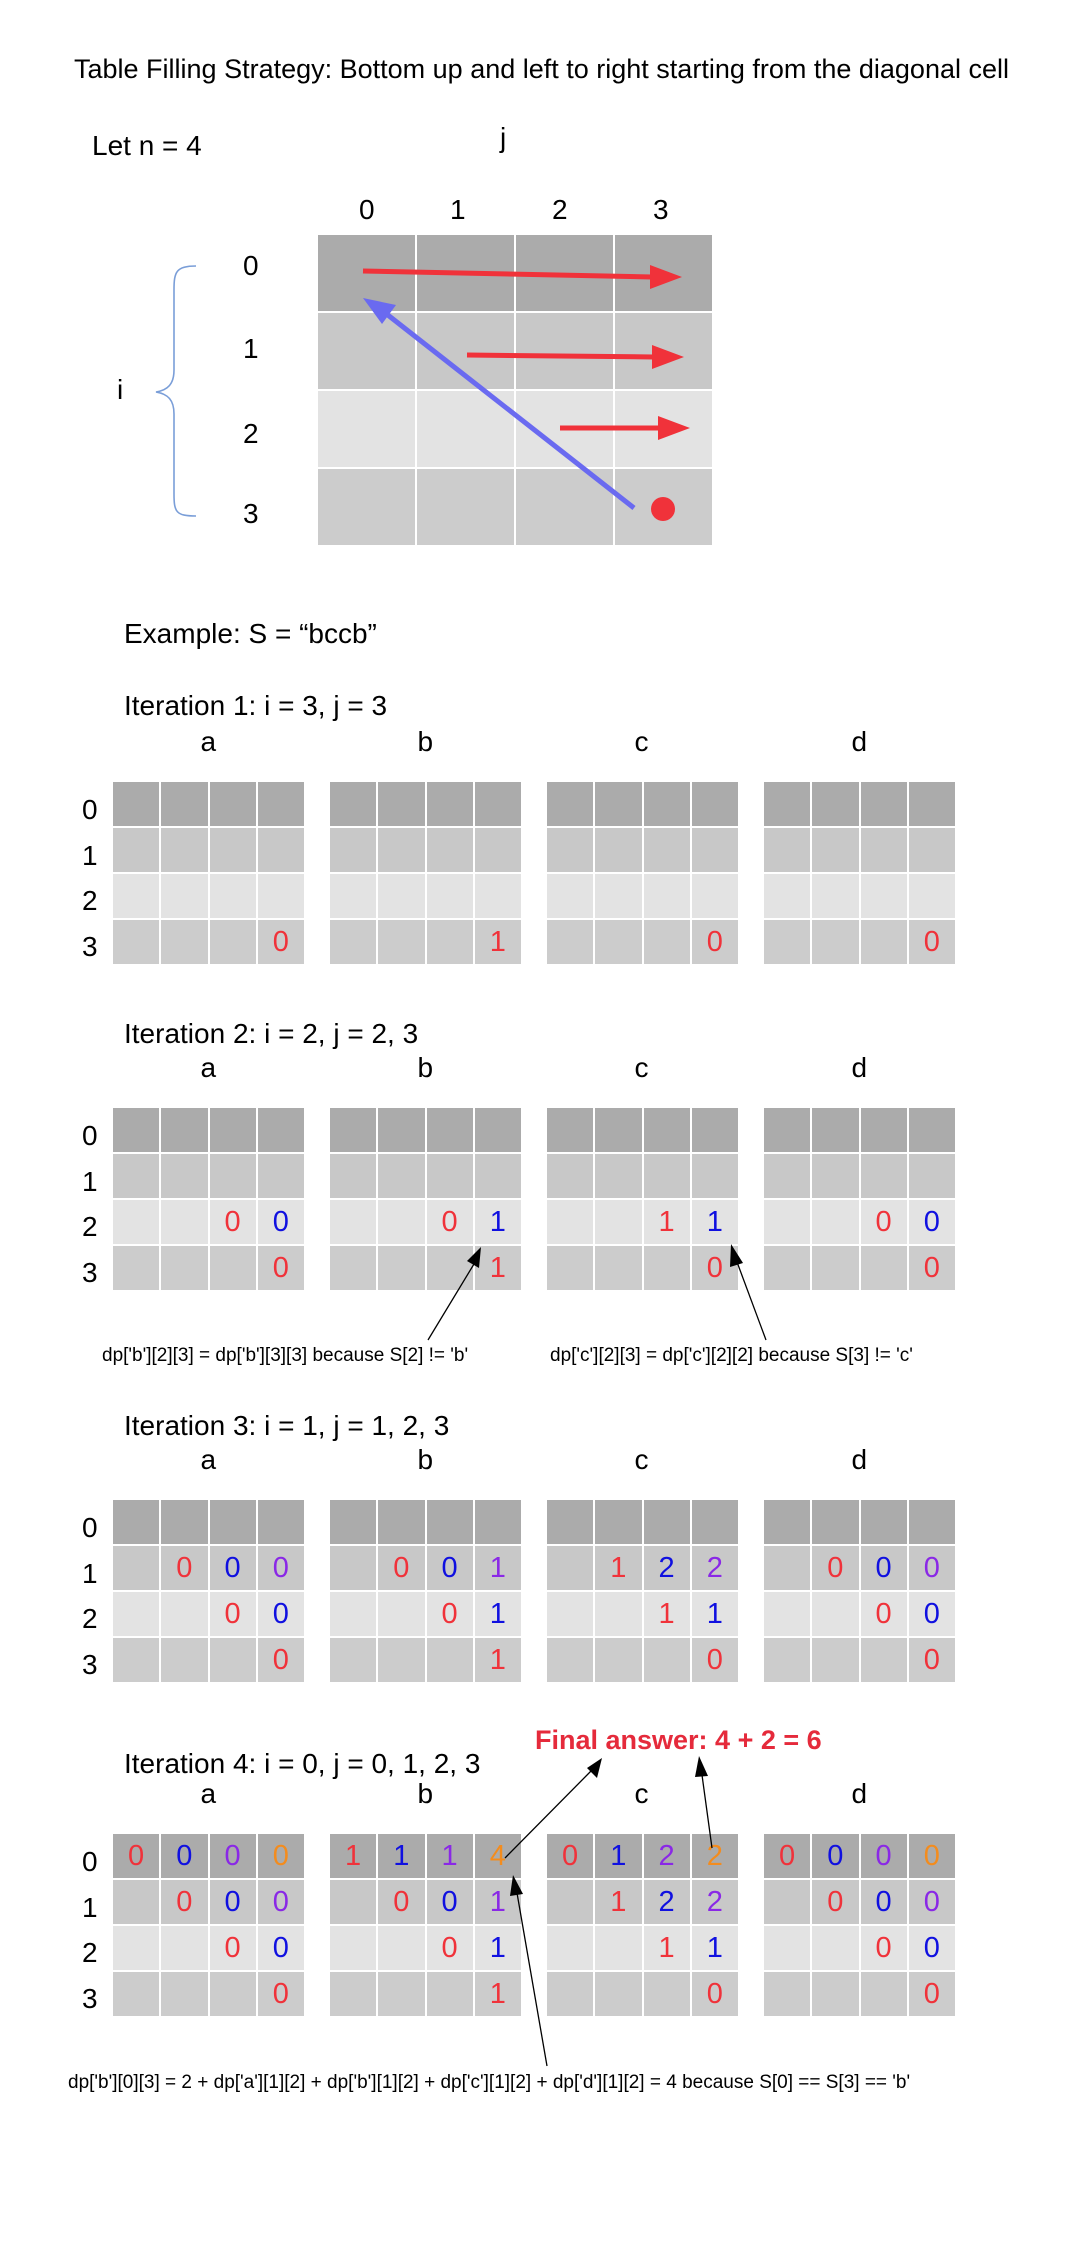 This screenshot has width=1074, height=2260. Describe the element at coordinates (251, 433) in the screenshot. I see `row-index-2: 2` at that location.